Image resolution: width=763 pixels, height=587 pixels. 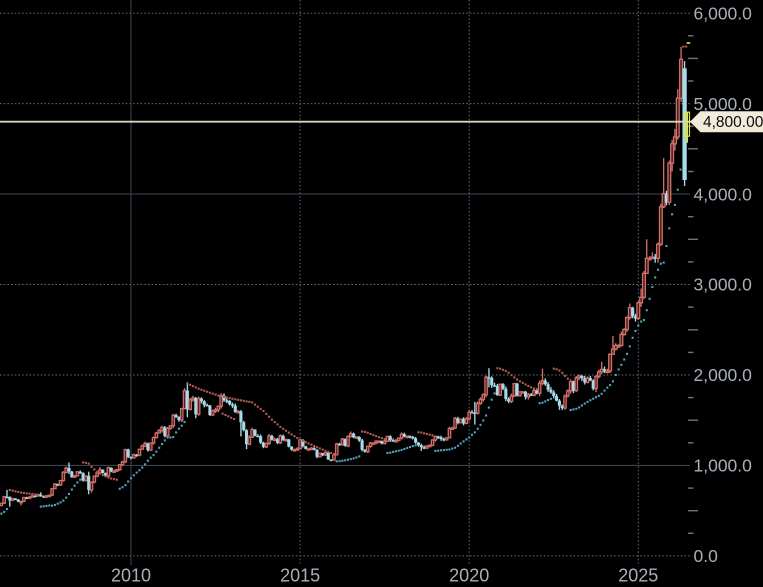 What do you see at coordinates (638, 576) in the screenshot?
I see `svg-text: 2025` at bounding box center [638, 576].